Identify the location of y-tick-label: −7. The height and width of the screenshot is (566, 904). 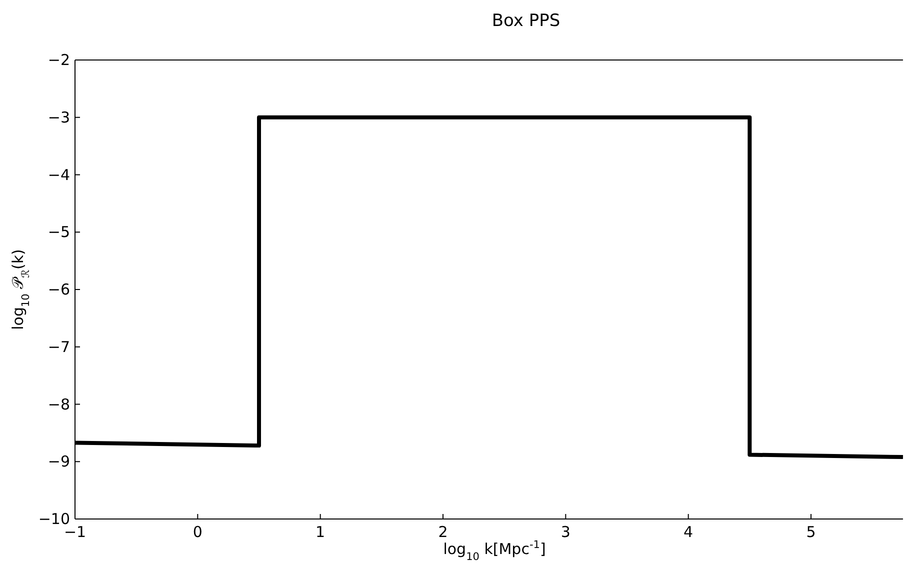
(59, 347).